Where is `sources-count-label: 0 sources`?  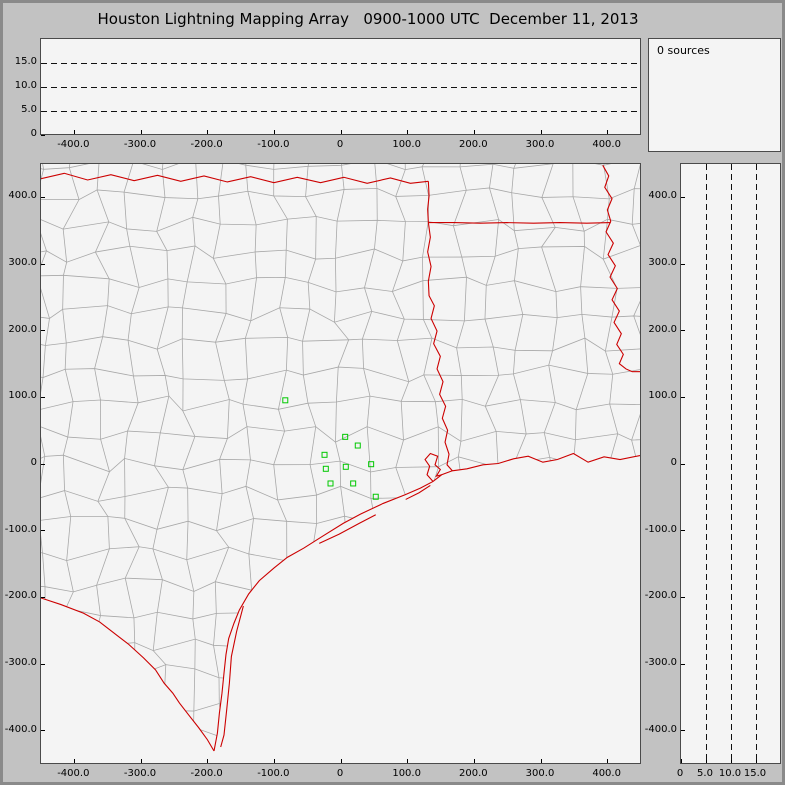 sources-count-label: 0 sources is located at coordinates (683, 50).